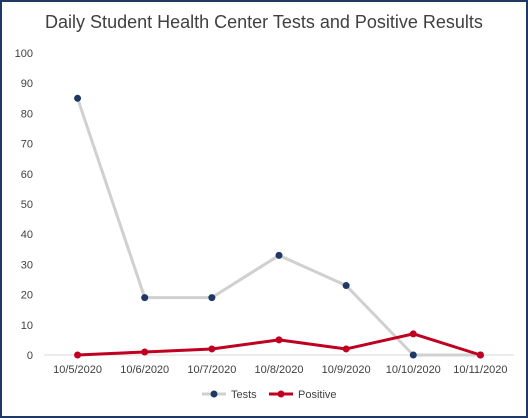 The height and width of the screenshot is (418, 528). Describe the element at coordinates (24, 54) in the screenshot. I see `y-tick-label: 100` at that location.